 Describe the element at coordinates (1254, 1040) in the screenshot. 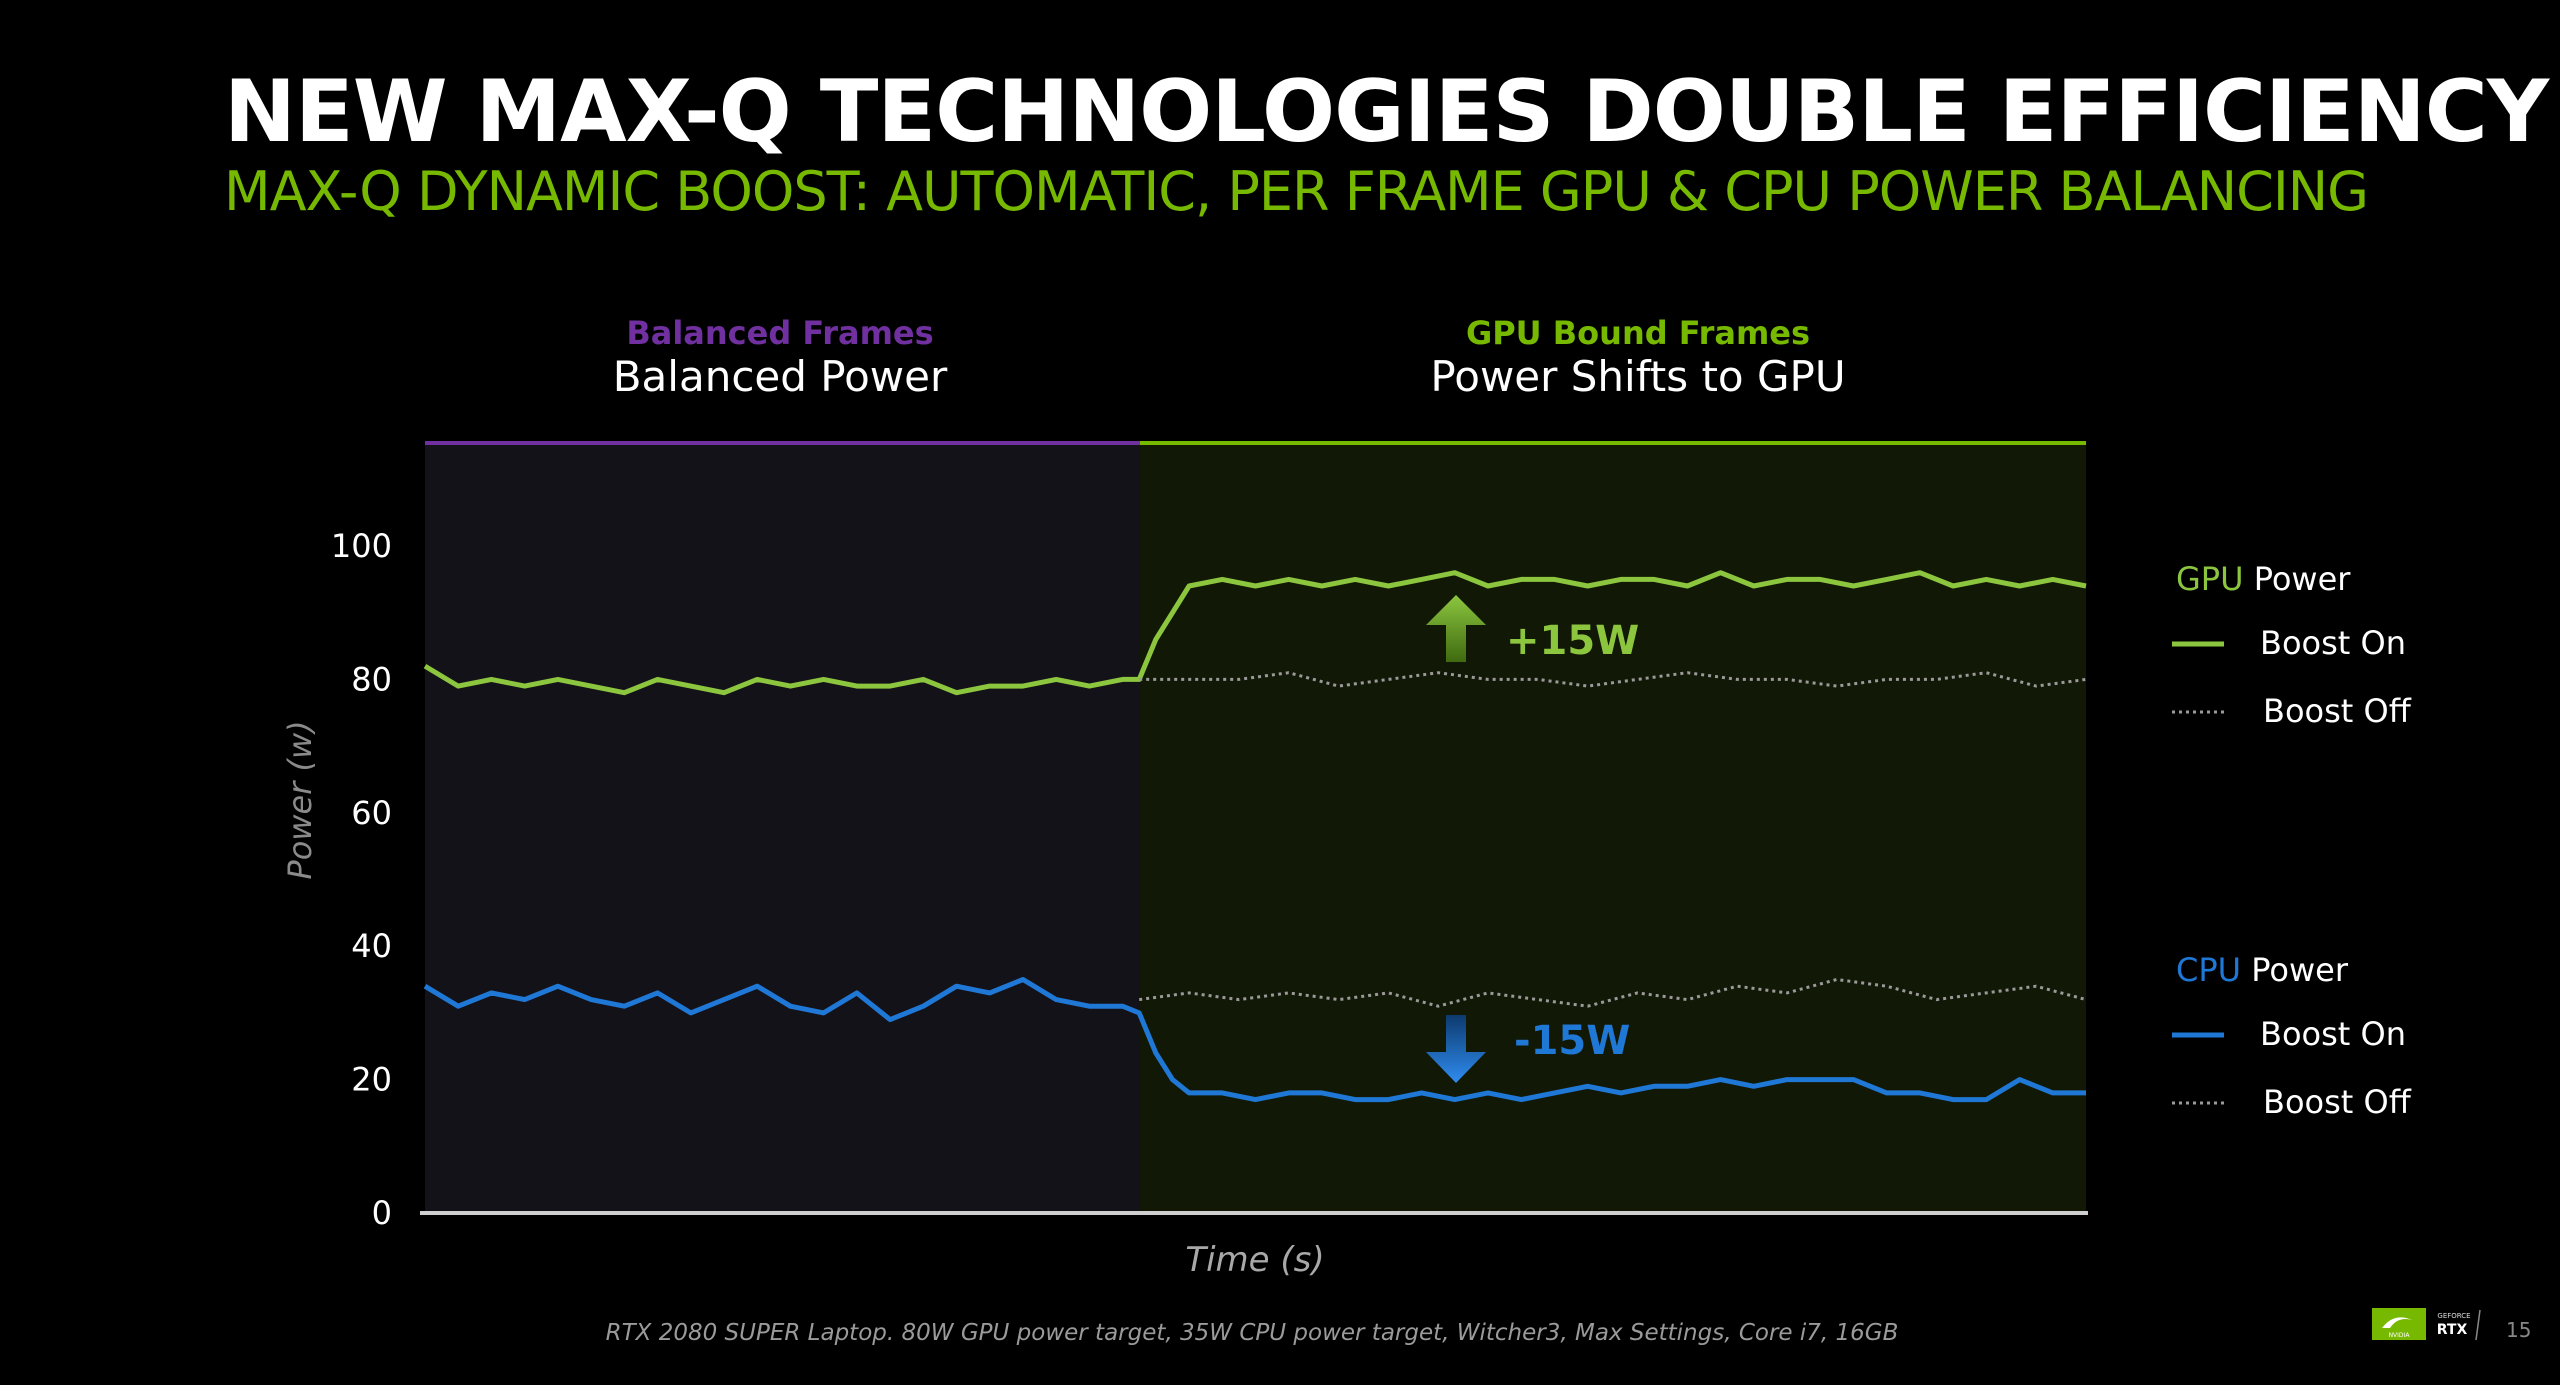

I see `series-line-cpu-power-boost-on` at that location.